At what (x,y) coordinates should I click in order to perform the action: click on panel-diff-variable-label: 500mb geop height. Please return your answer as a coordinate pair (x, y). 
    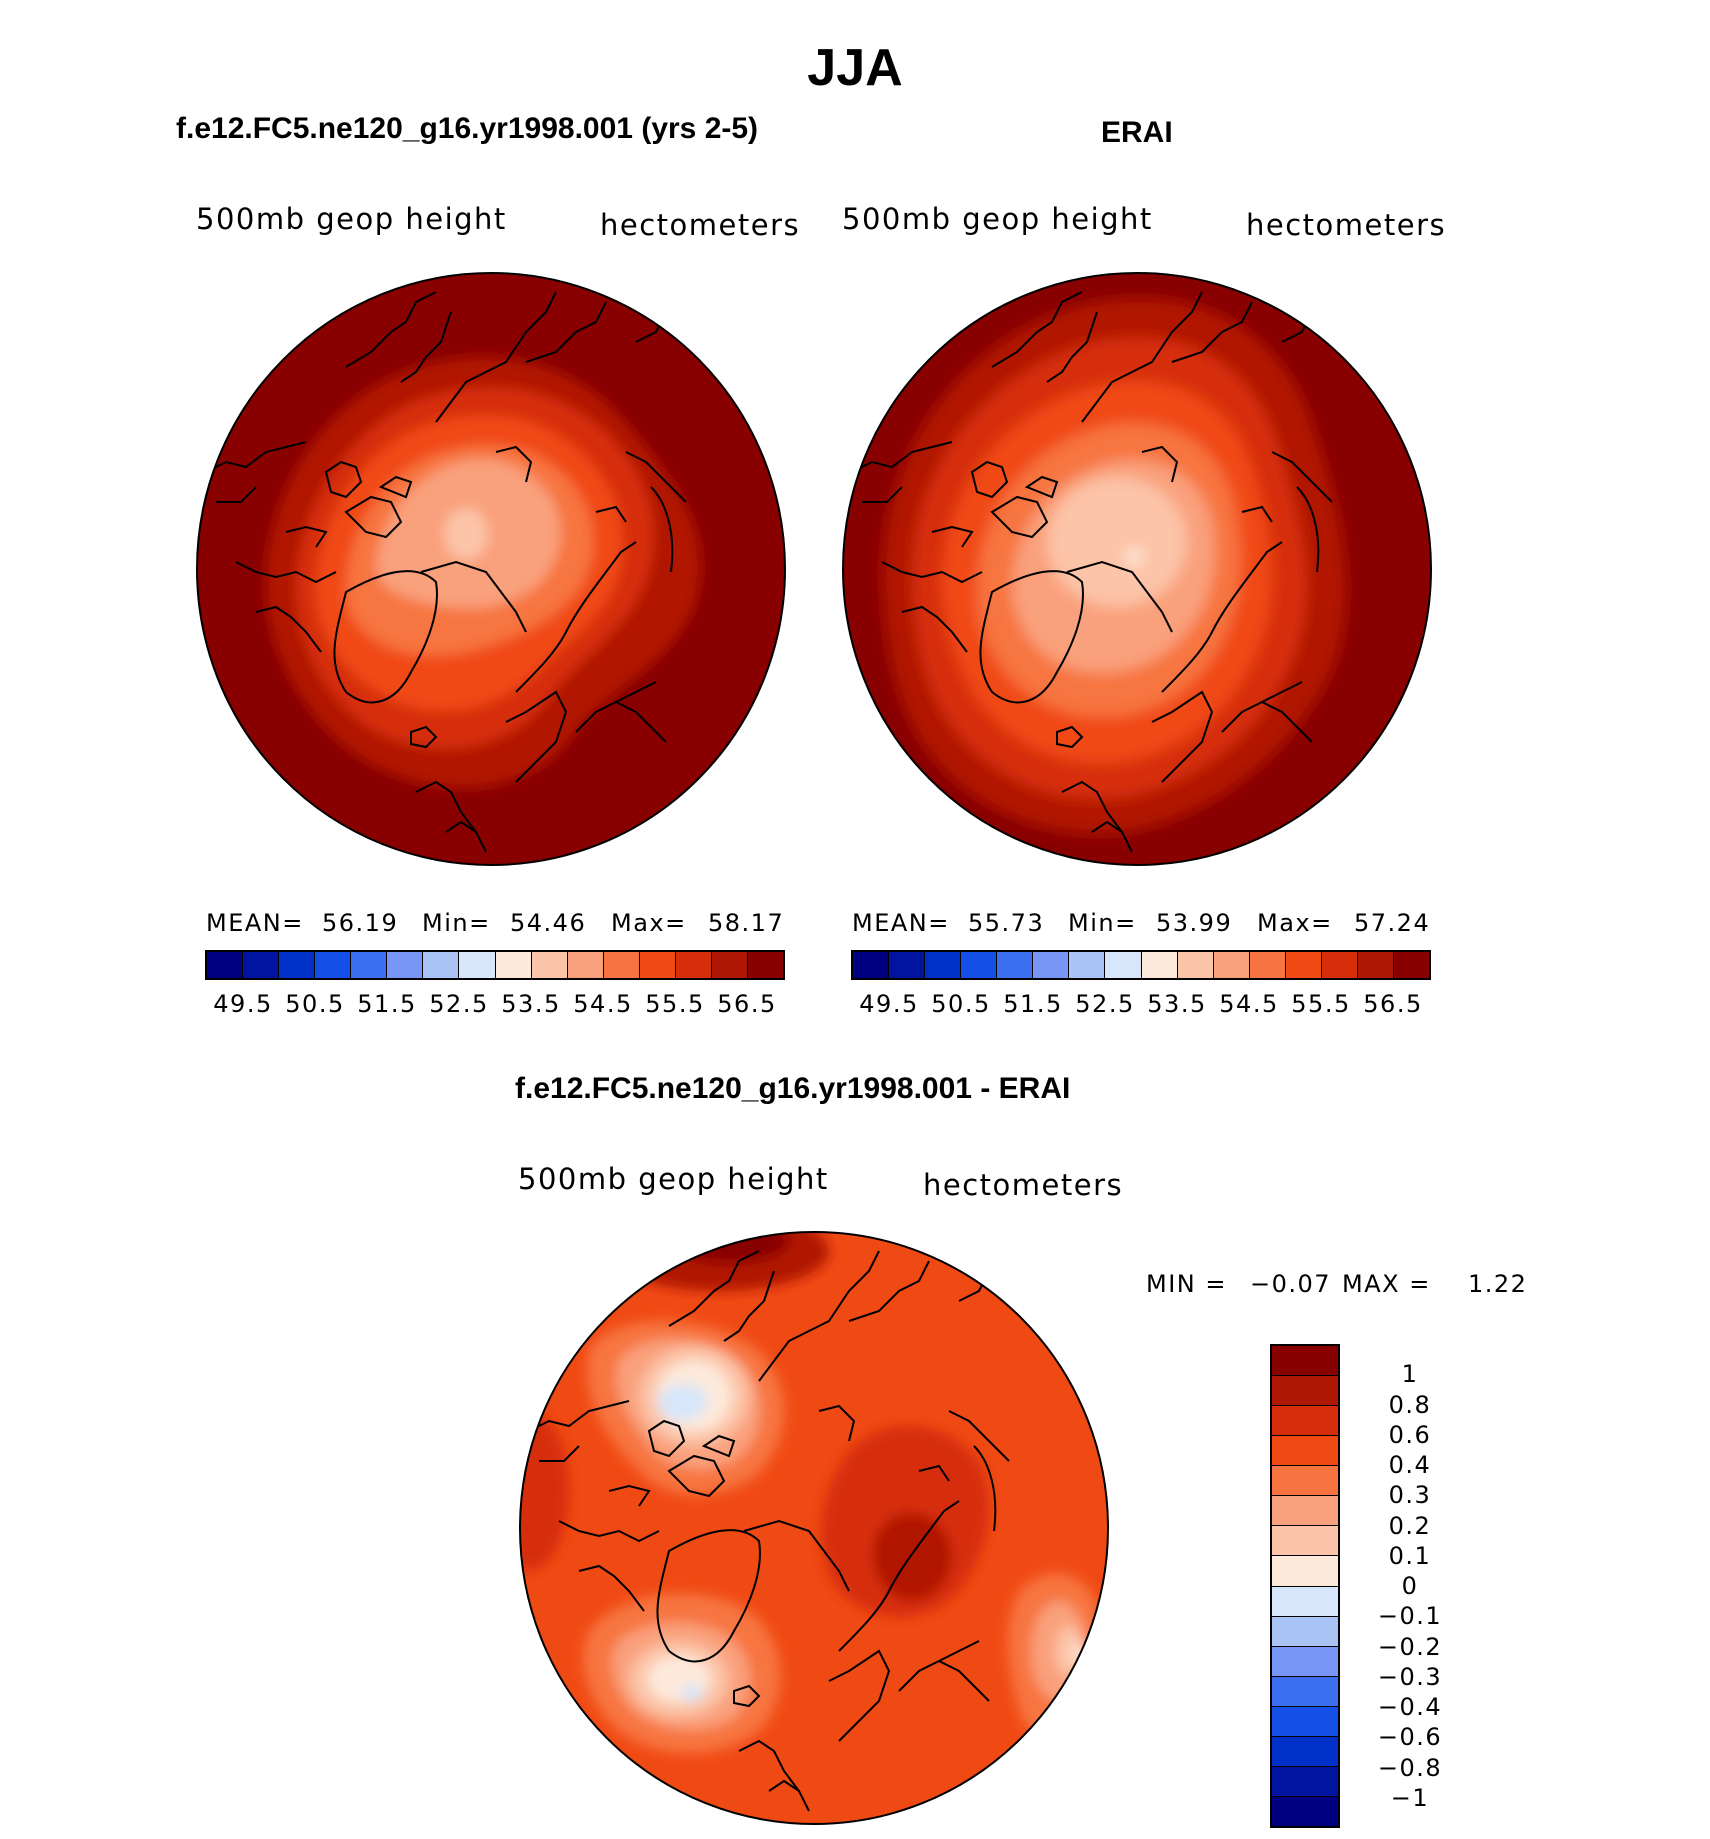
    Looking at the image, I should click on (673, 1179).